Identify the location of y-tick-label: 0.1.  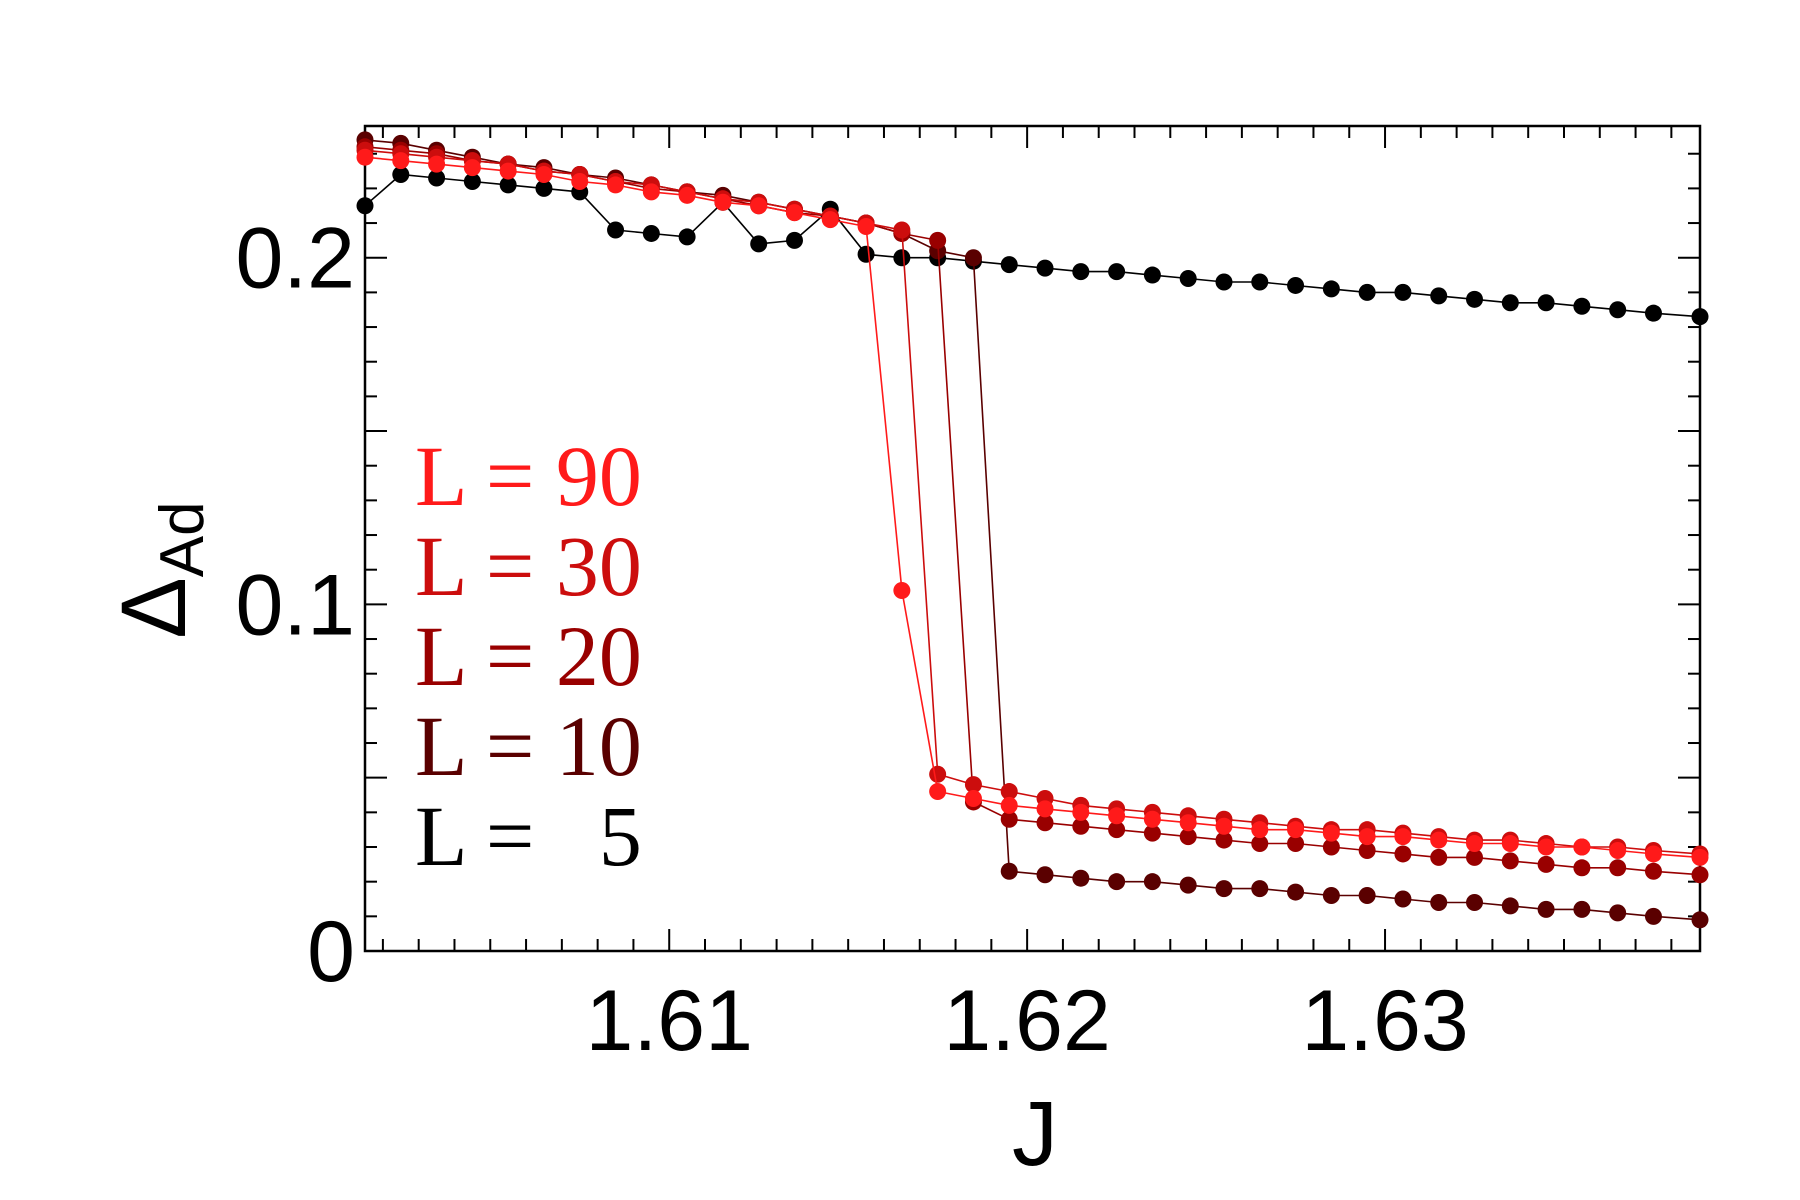
(295, 605).